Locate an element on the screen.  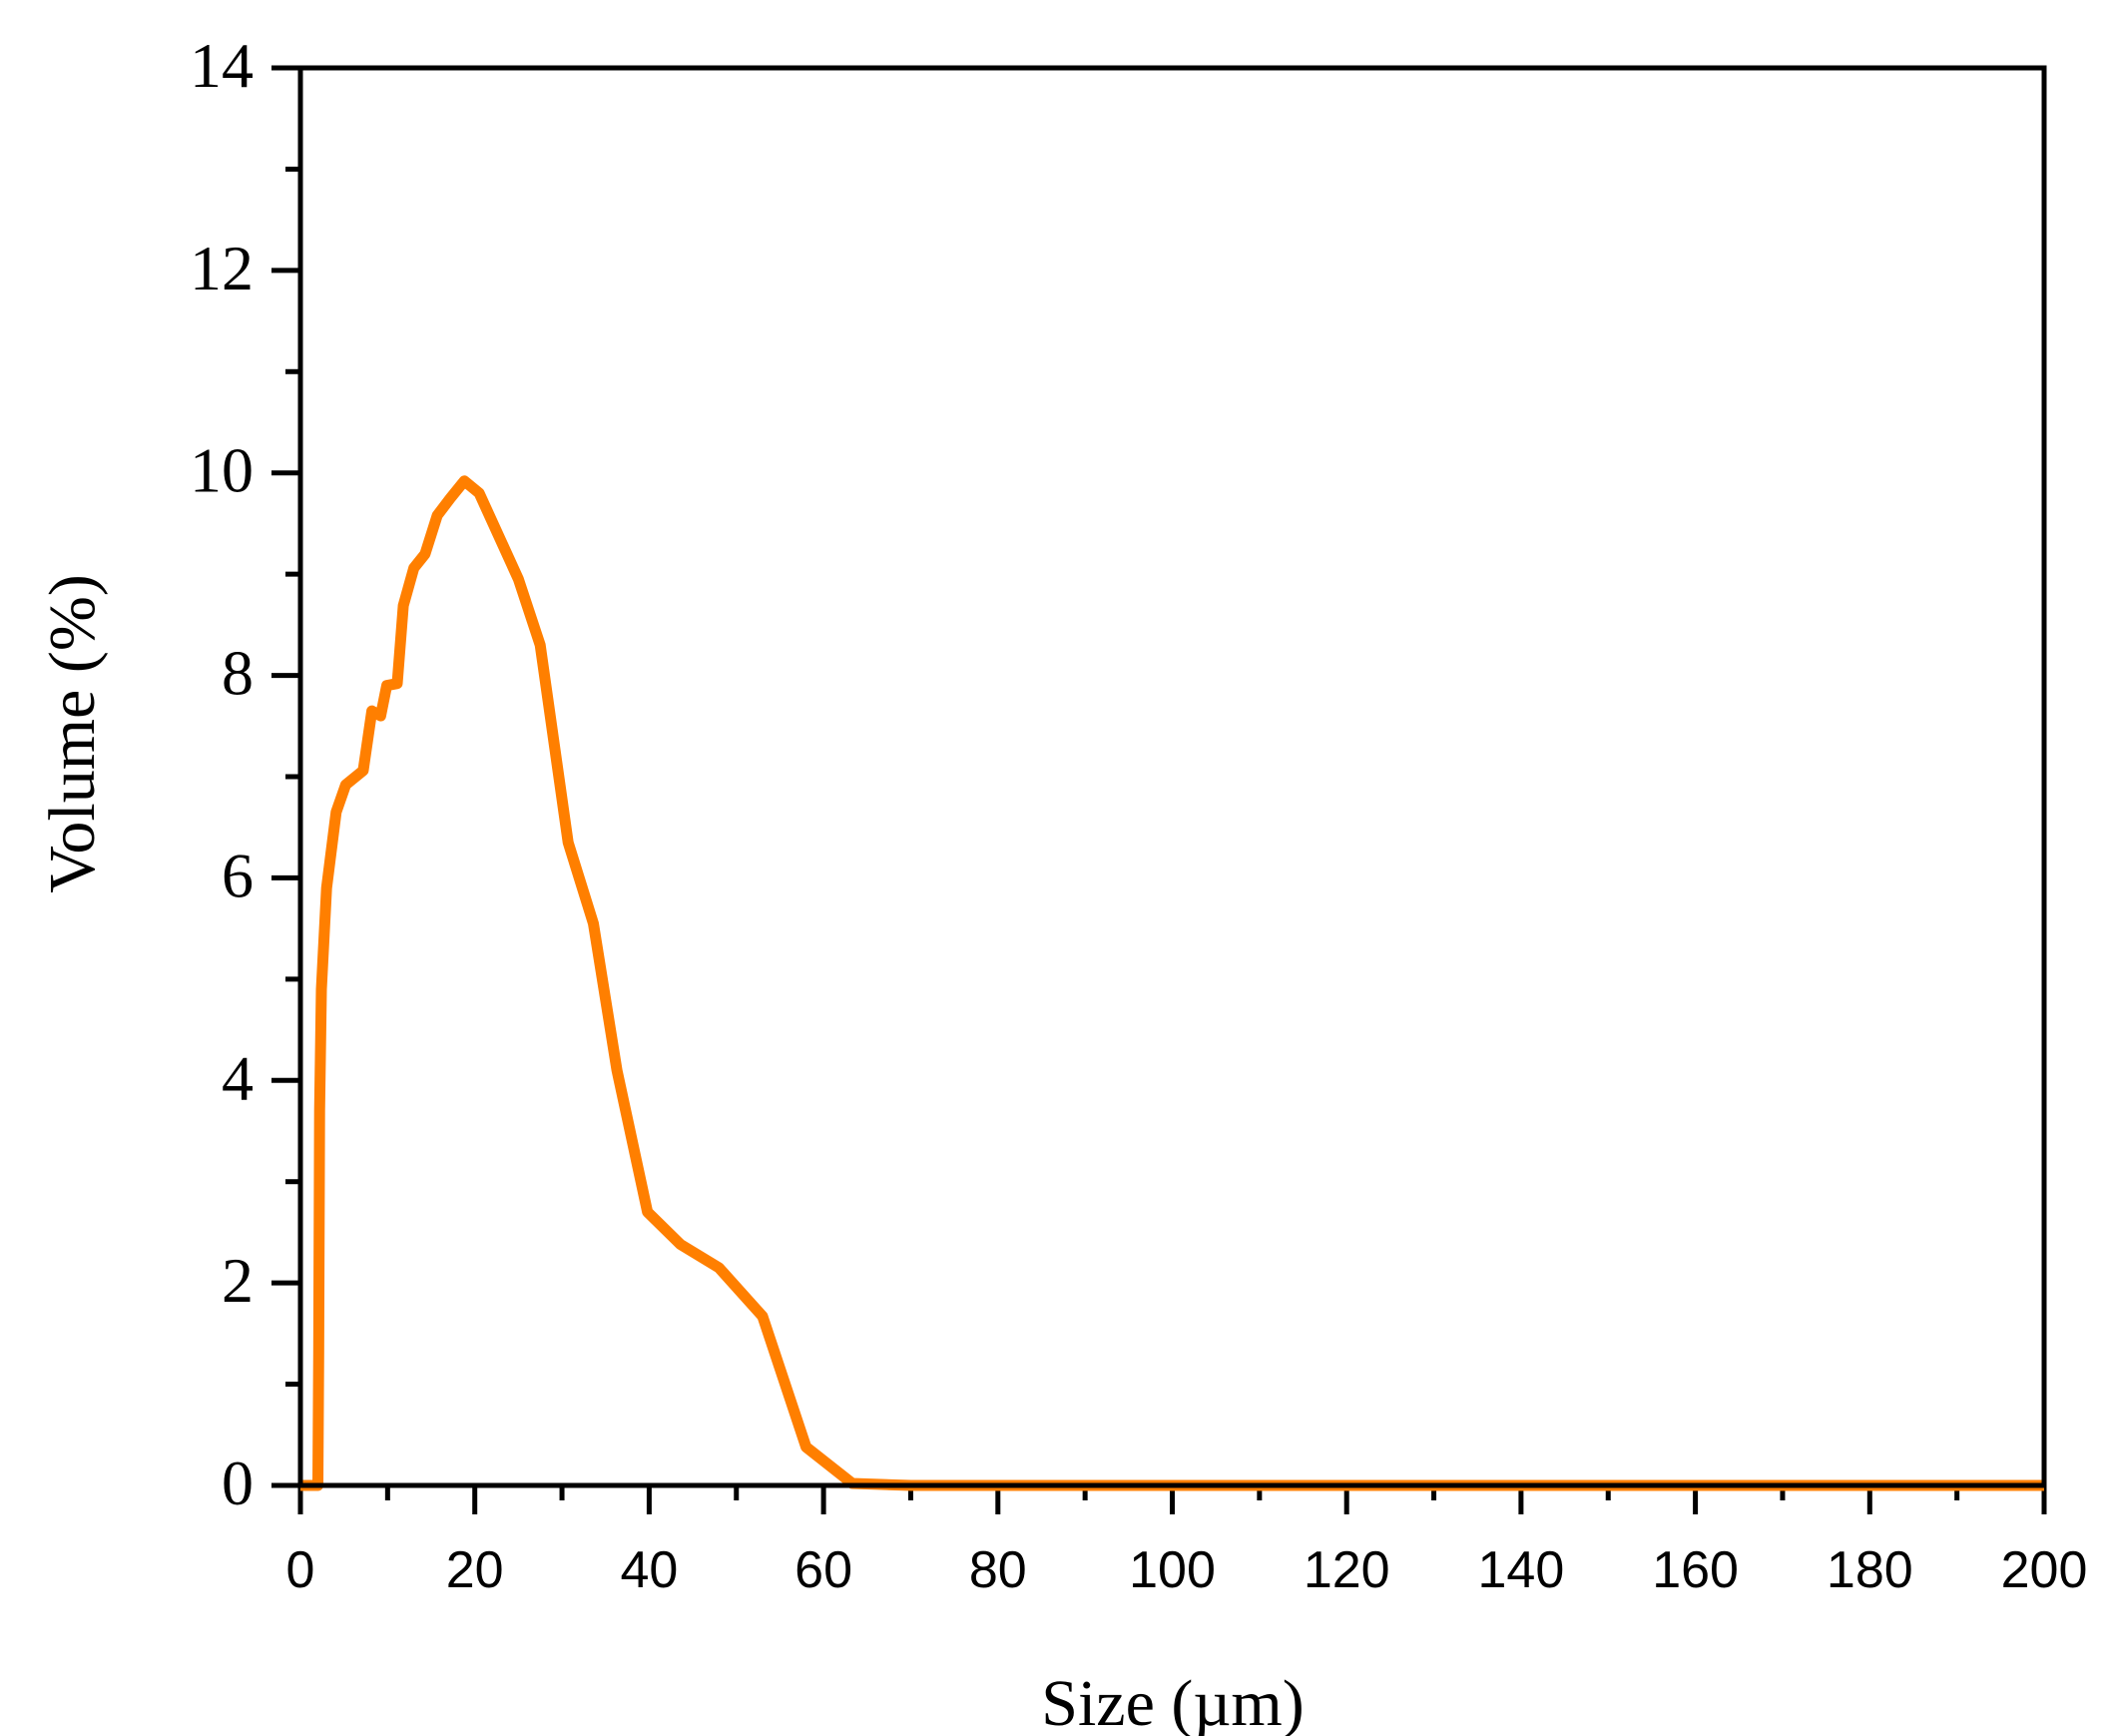
x-tick-label: 60 is located at coordinates (823, 1570).